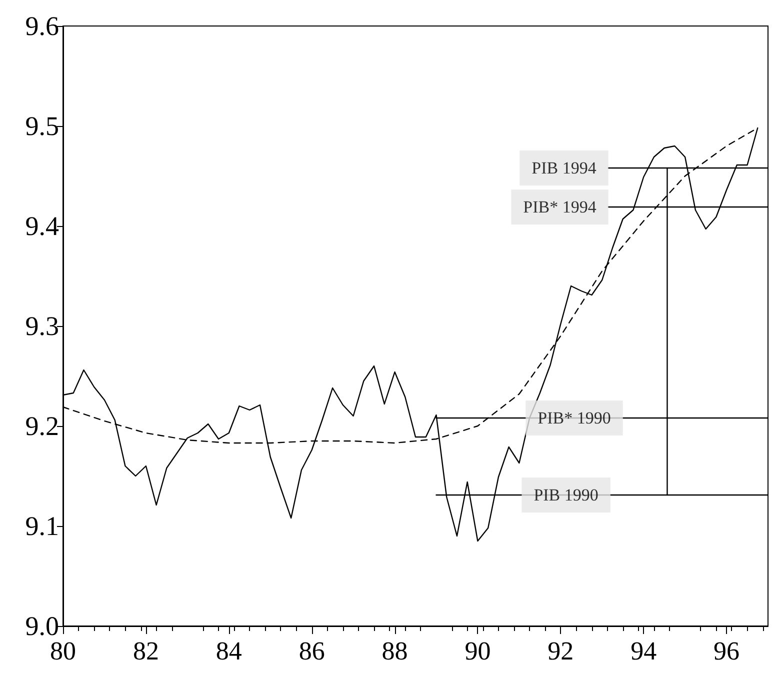 This screenshot has height=675, width=772. Describe the element at coordinates (477, 651) in the screenshot. I see `x-tick-label: 90` at that location.